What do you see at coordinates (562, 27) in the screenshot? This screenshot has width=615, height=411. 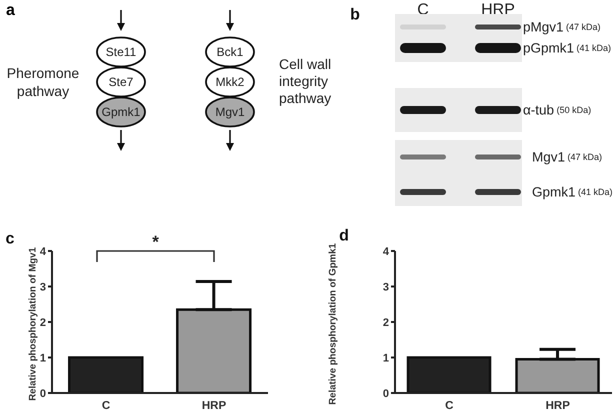 I see `text: pMgv1 (47 kDa)` at bounding box center [562, 27].